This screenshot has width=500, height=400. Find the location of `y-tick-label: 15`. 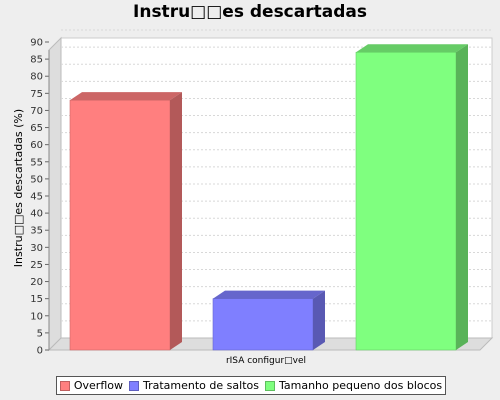

y-tick-label: 15 is located at coordinates (36, 299).